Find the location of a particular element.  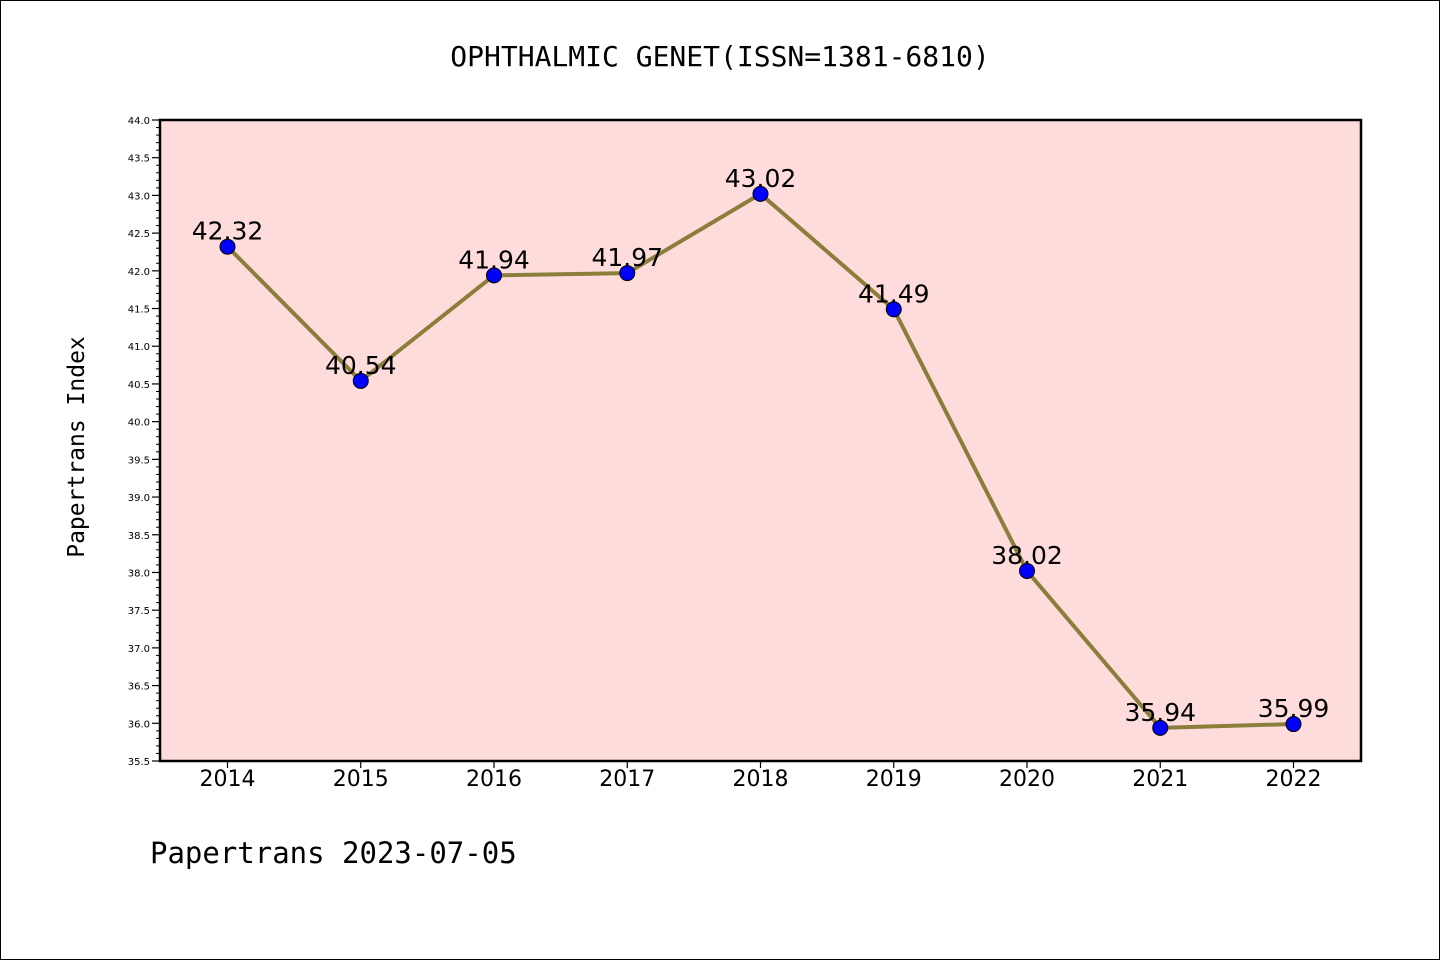

y-tick-label: 42.0 is located at coordinates (139, 272).